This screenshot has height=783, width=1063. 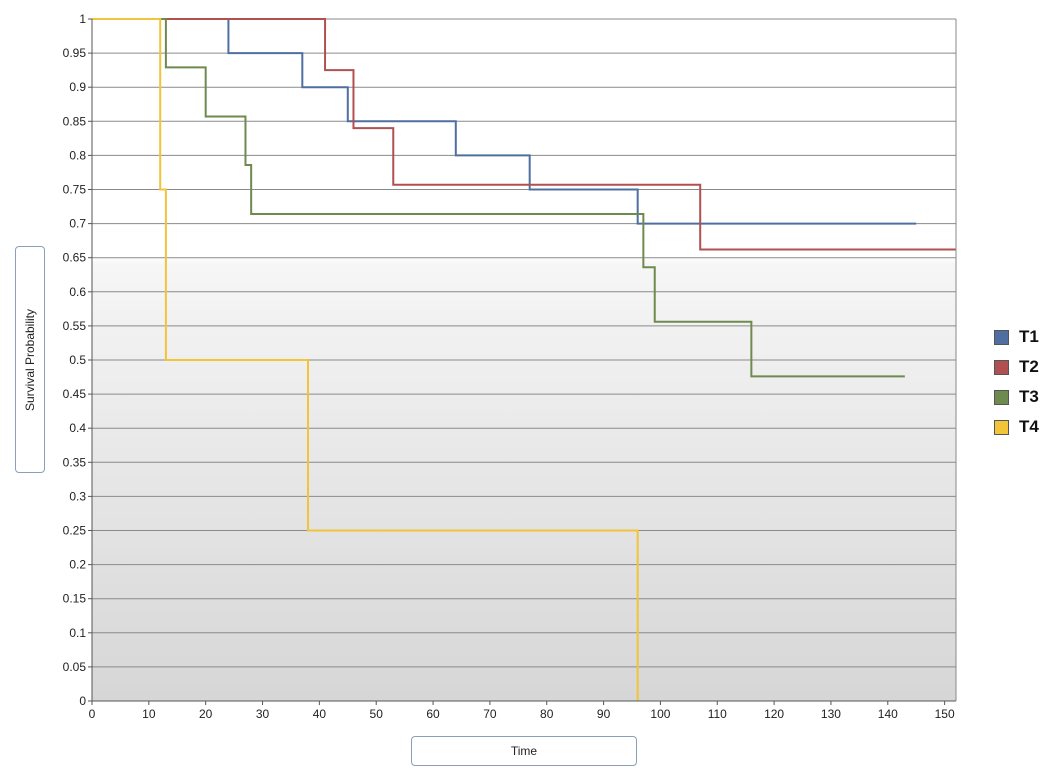 What do you see at coordinates (75, 462) in the screenshot?
I see `y-tick-label: 0.35` at bounding box center [75, 462].